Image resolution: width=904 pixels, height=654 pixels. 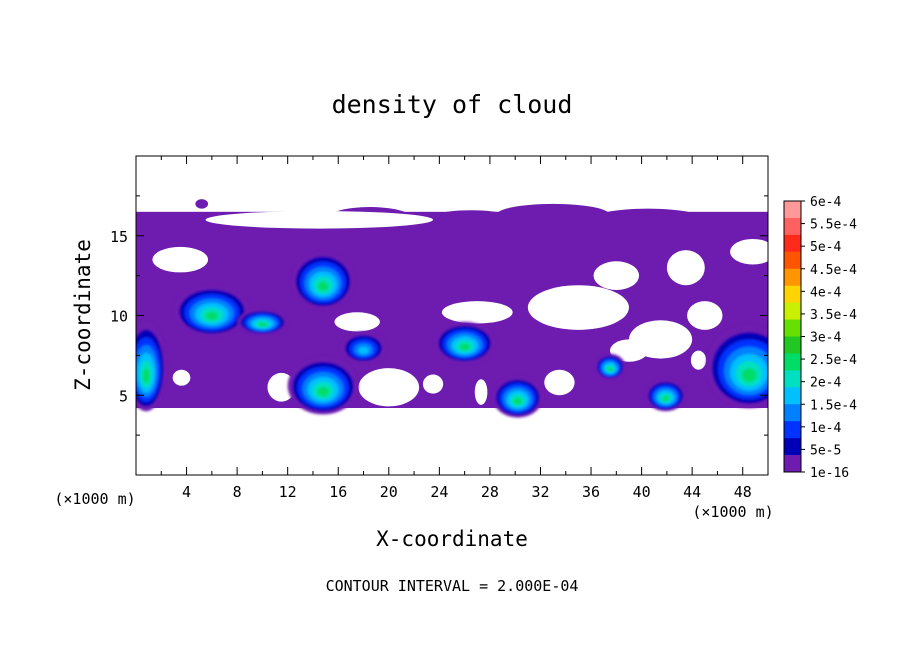 I want to click on colorbar-label: 3e-4, so click(x=825, y=338).